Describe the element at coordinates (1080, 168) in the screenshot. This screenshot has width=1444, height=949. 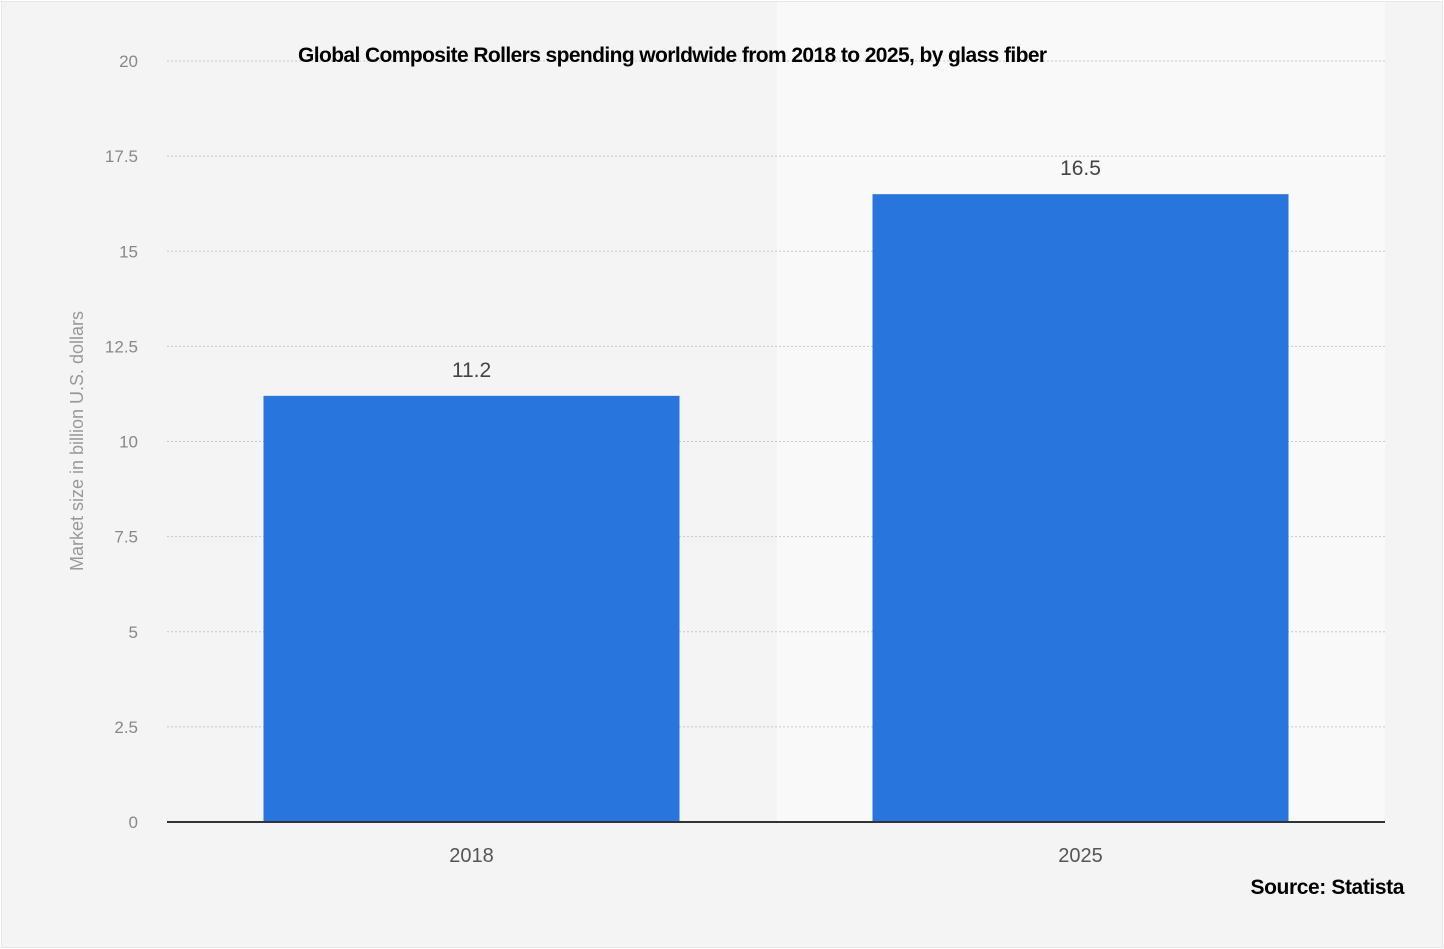
I see `data-label: 16.5` at that location.